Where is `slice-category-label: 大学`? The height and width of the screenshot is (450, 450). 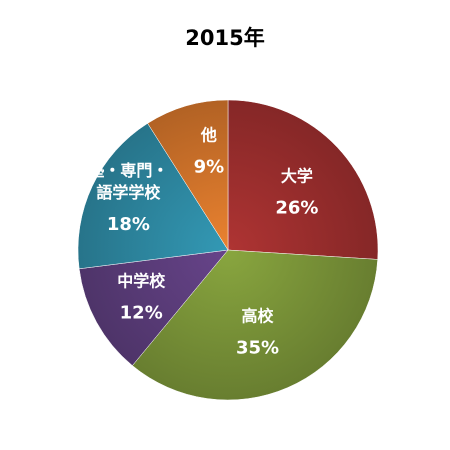
slice-category-label: 大学 is located at coordinates (297, 176).